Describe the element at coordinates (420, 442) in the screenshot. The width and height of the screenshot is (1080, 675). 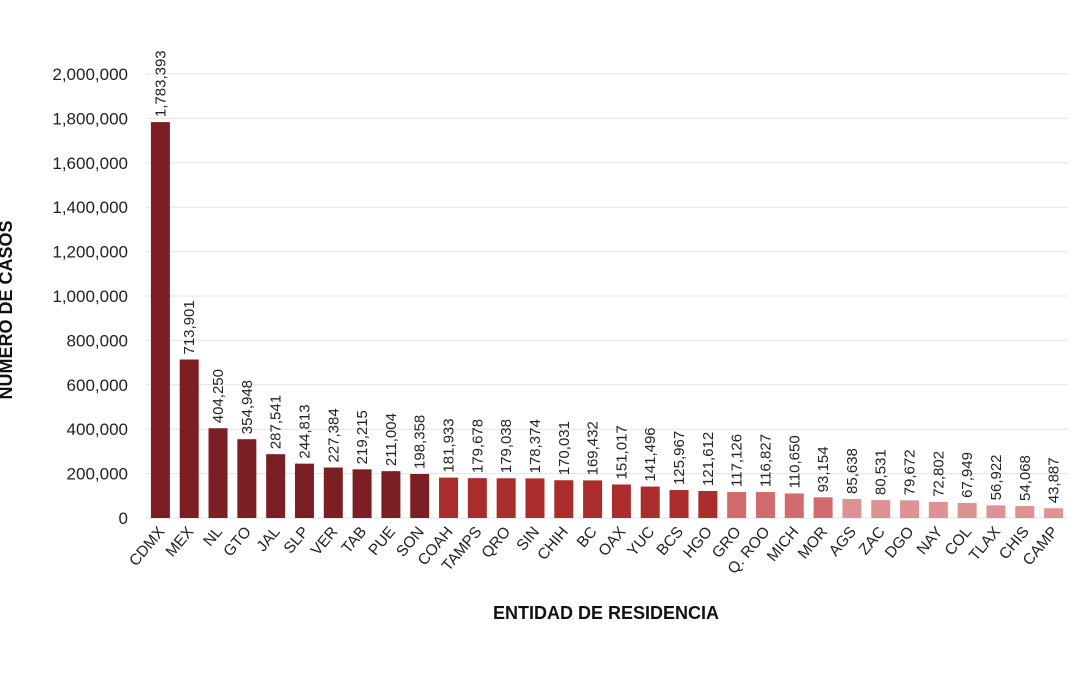
I see `data-label: 198,358` at that location.